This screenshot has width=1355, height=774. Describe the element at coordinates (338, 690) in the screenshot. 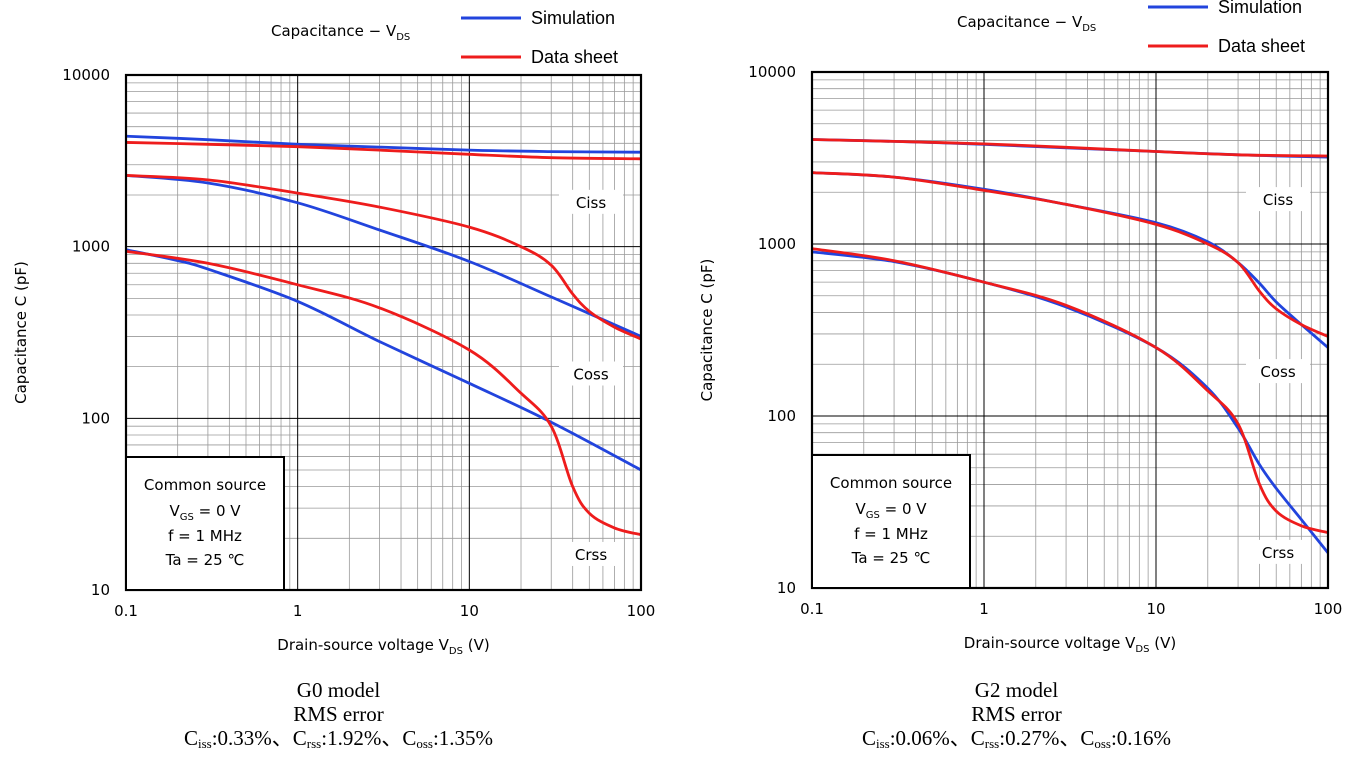

I see `caption-model: G0 model` at that location.